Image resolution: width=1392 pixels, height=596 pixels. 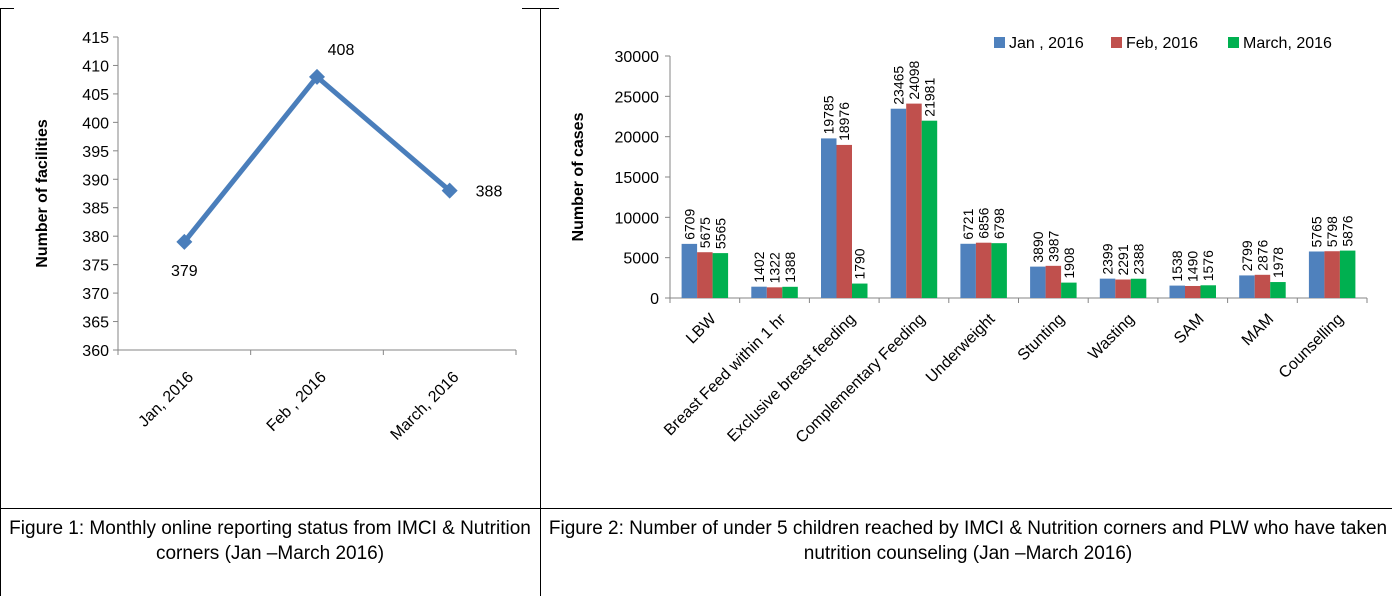 I want to click on bar-value-label: 1538, so click(x=1177, y=265).